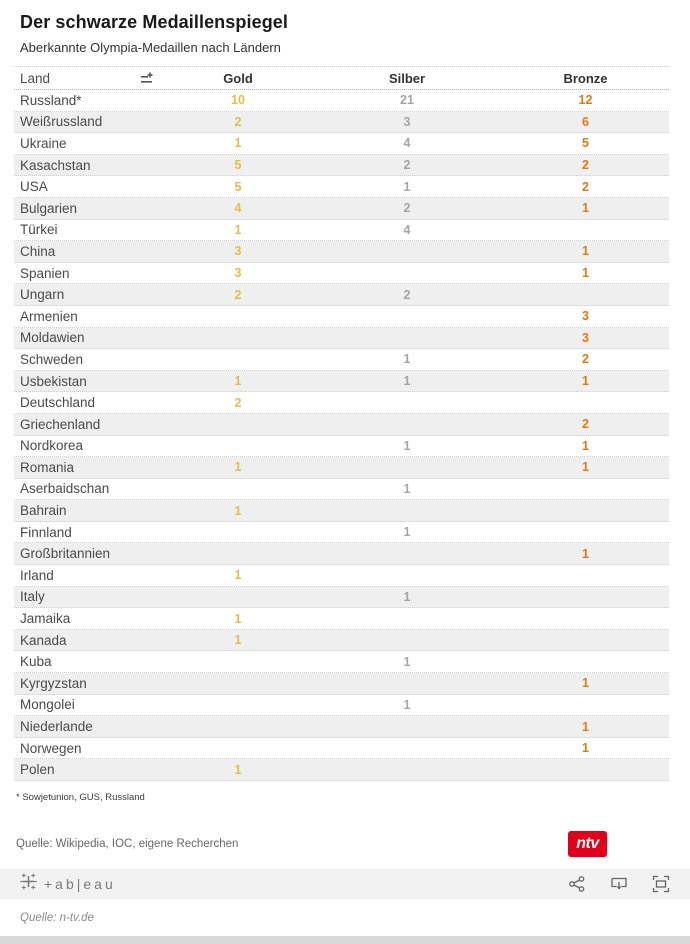 The width and height of the screenshot is (690, 944). I want to click on table-row: Jamaika 1, so click(341, 619).